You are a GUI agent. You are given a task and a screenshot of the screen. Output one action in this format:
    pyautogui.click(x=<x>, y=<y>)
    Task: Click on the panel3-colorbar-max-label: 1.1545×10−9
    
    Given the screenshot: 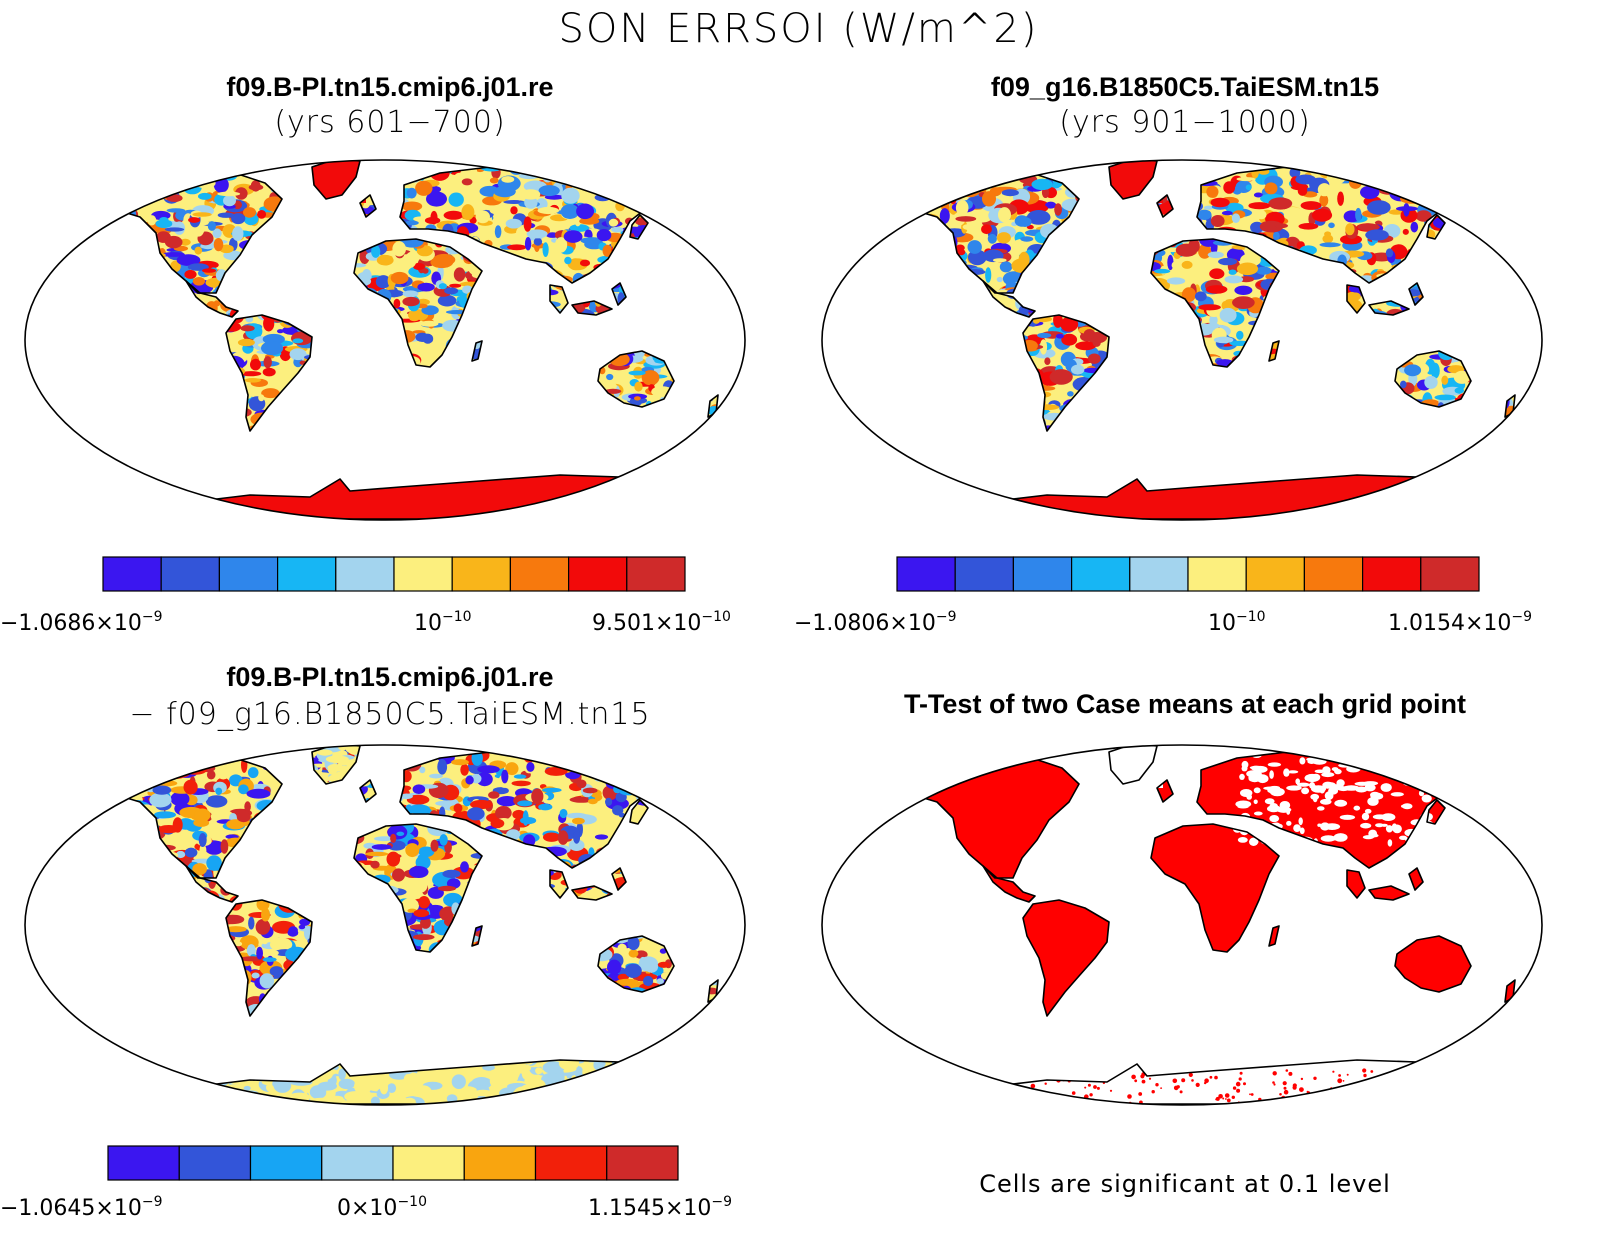 What is the action you would take?
    pyautogui.click(x=660, y=1207)
    